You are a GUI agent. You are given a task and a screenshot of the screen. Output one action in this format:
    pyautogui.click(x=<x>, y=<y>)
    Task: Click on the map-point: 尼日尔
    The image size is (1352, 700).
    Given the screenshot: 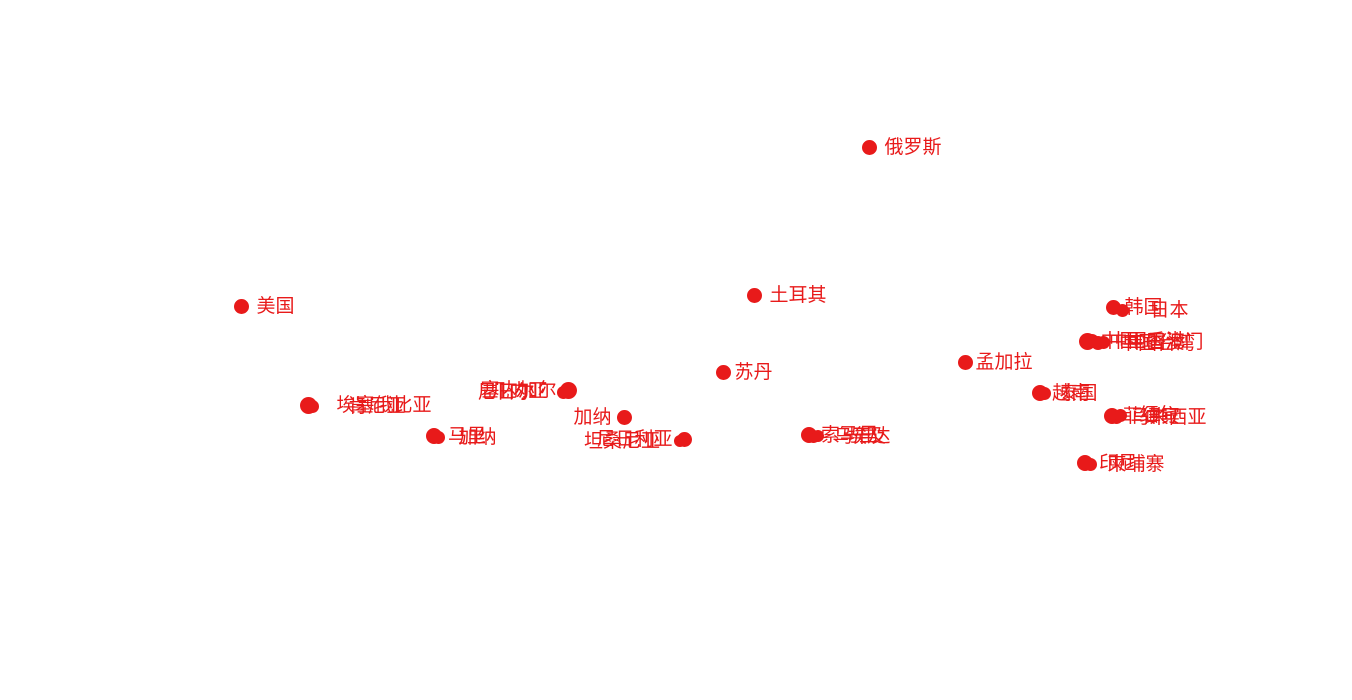 What is the action you would take?
    pyautogui.click(x=523, y=391)
    